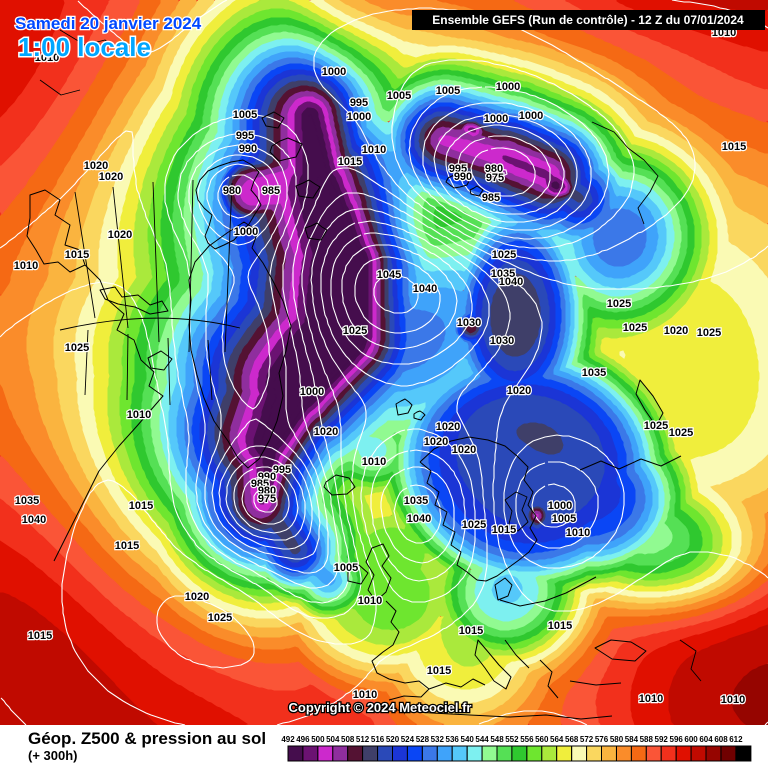 This screenshot has width=768, height=768. Describe the element at coordinates (348, 739) in the screenshot. I see `svg-text: 508` at that location.